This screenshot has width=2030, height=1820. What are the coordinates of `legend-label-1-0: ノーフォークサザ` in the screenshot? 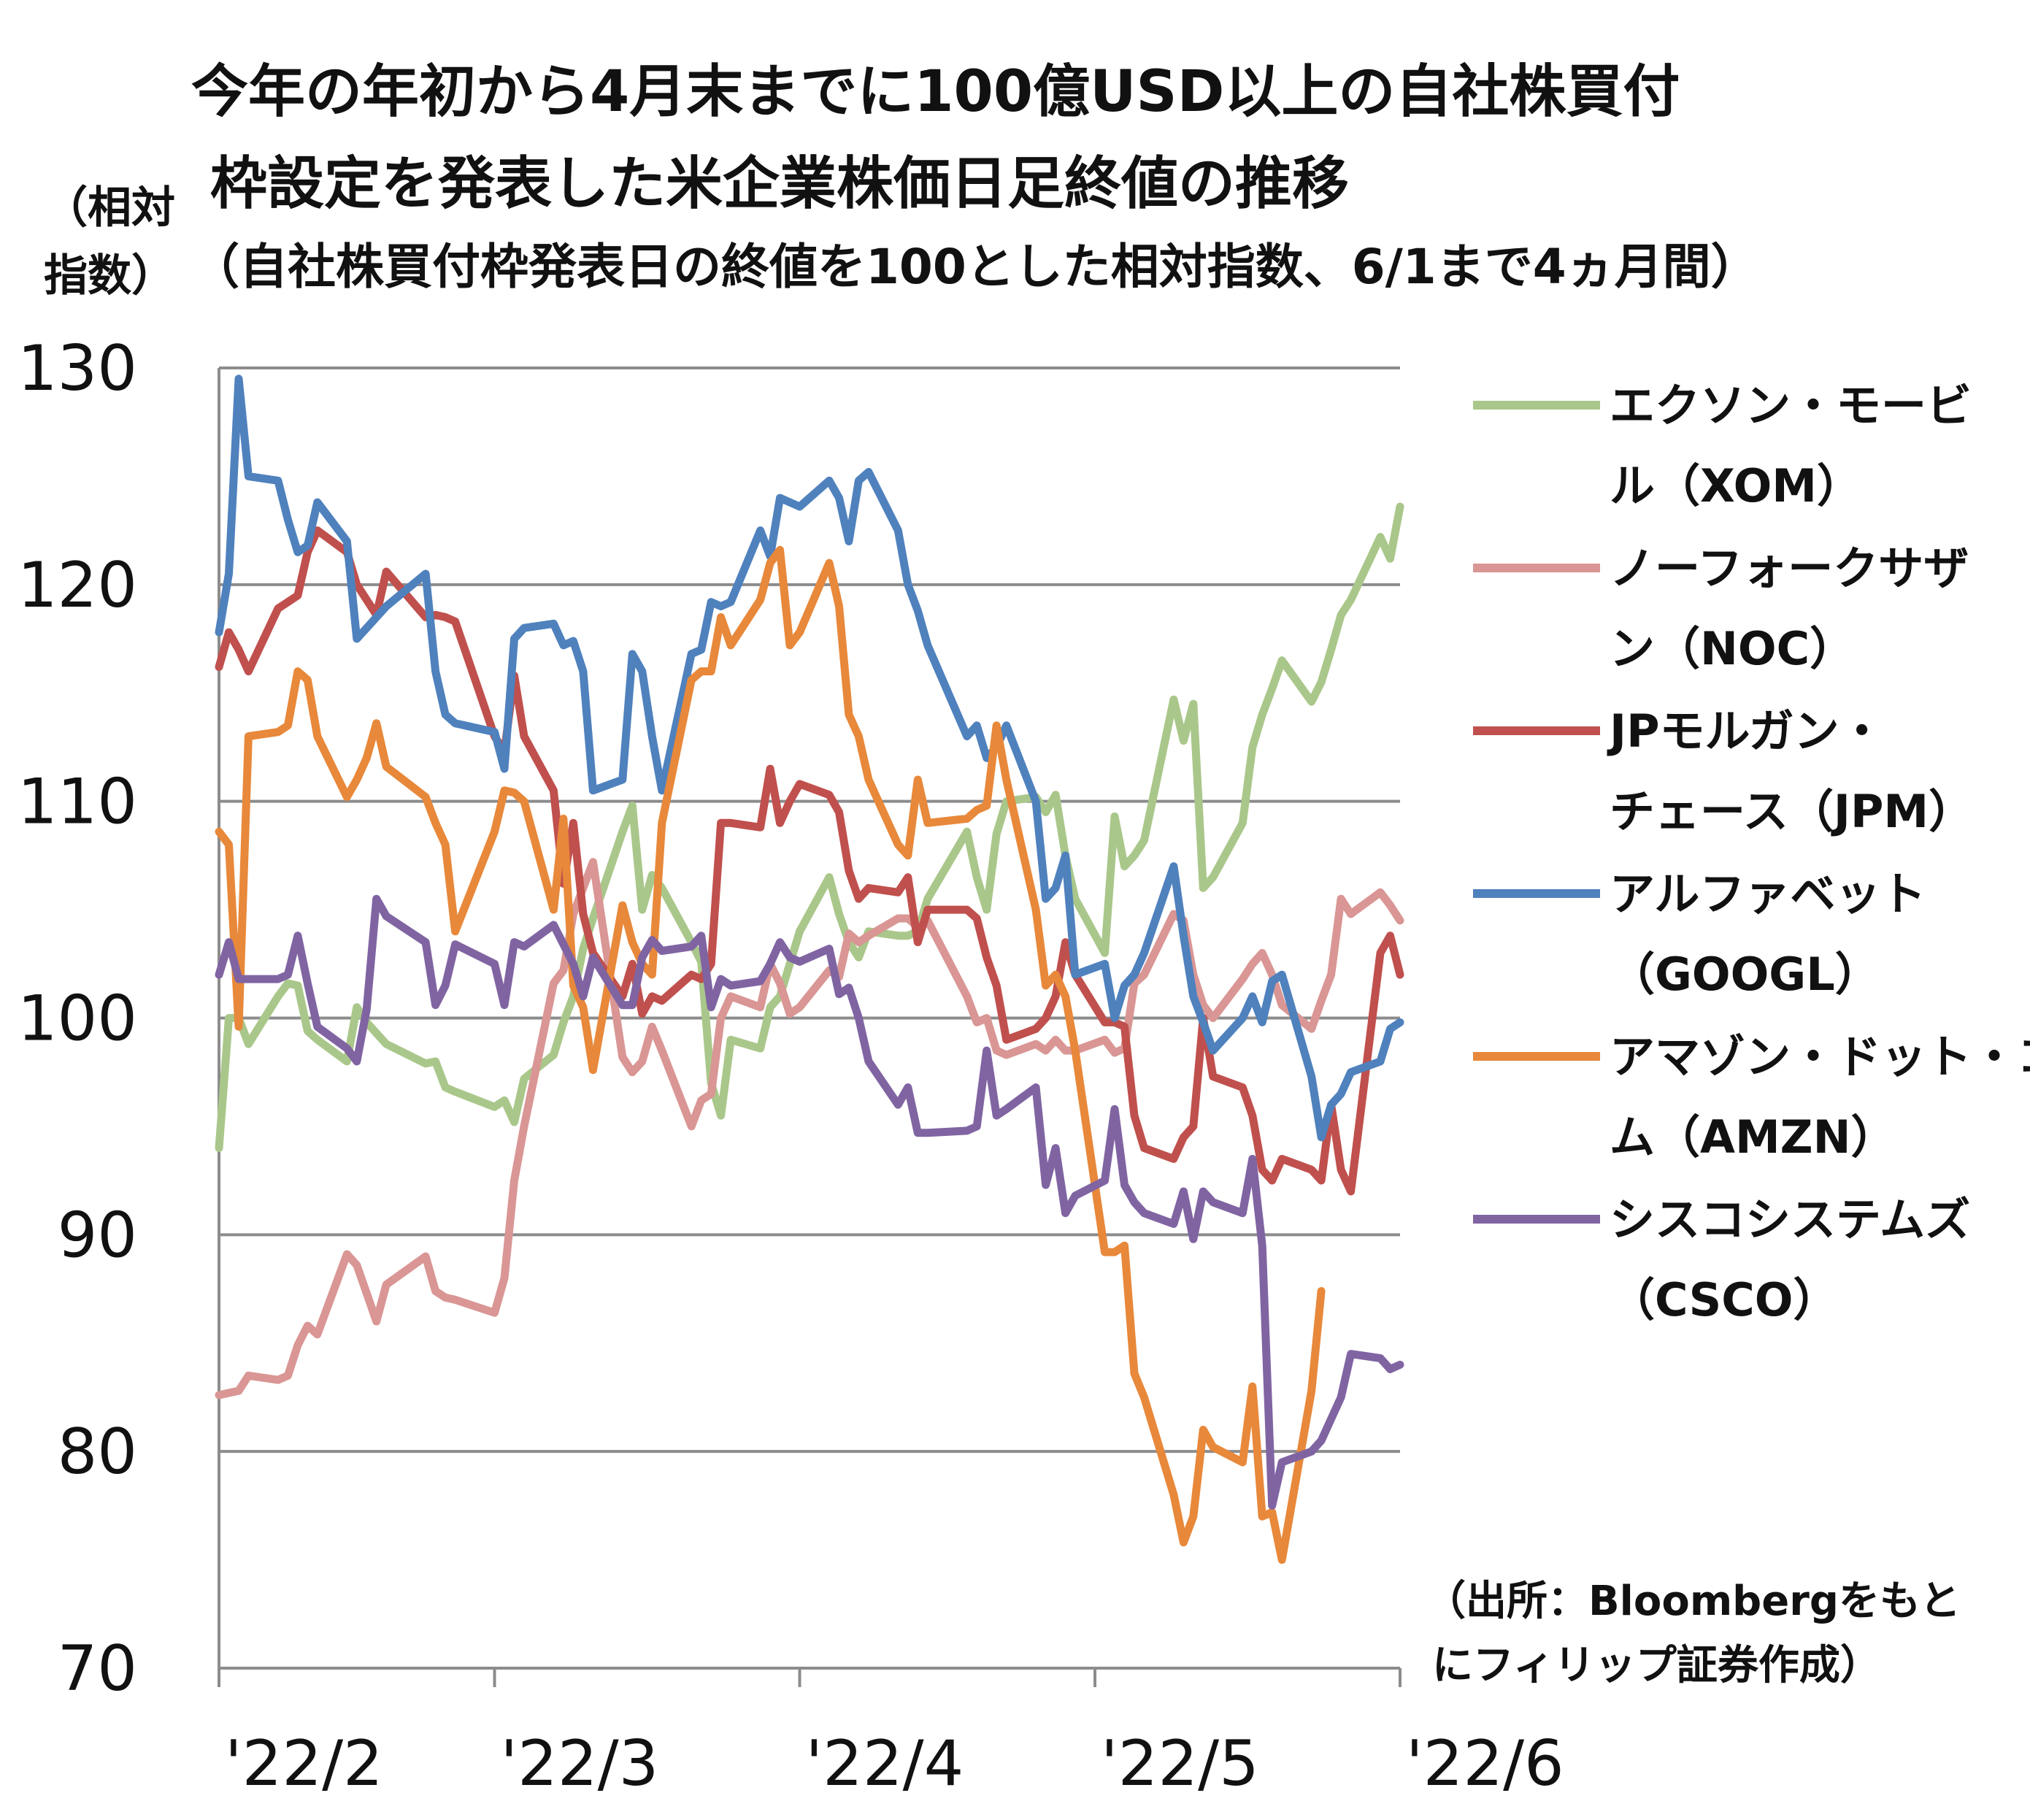 It's located at (1790, 568).